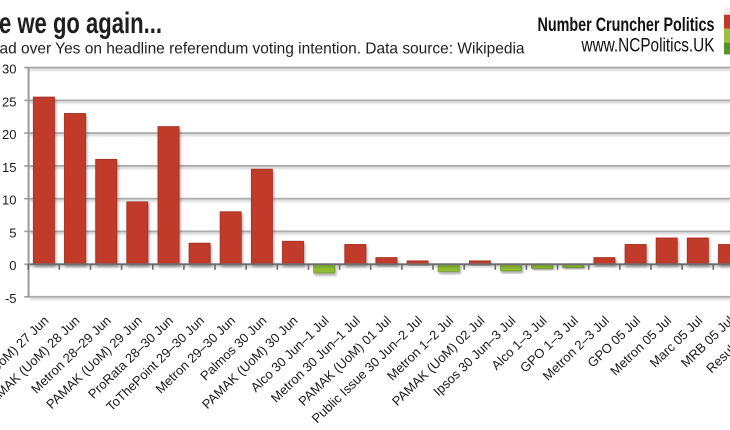 This screenshot has width=730, height=430. What do you see at coordinates (12, 232) in the screenshot?
I see `svg-text: 5` at bounding box center [12, 232].